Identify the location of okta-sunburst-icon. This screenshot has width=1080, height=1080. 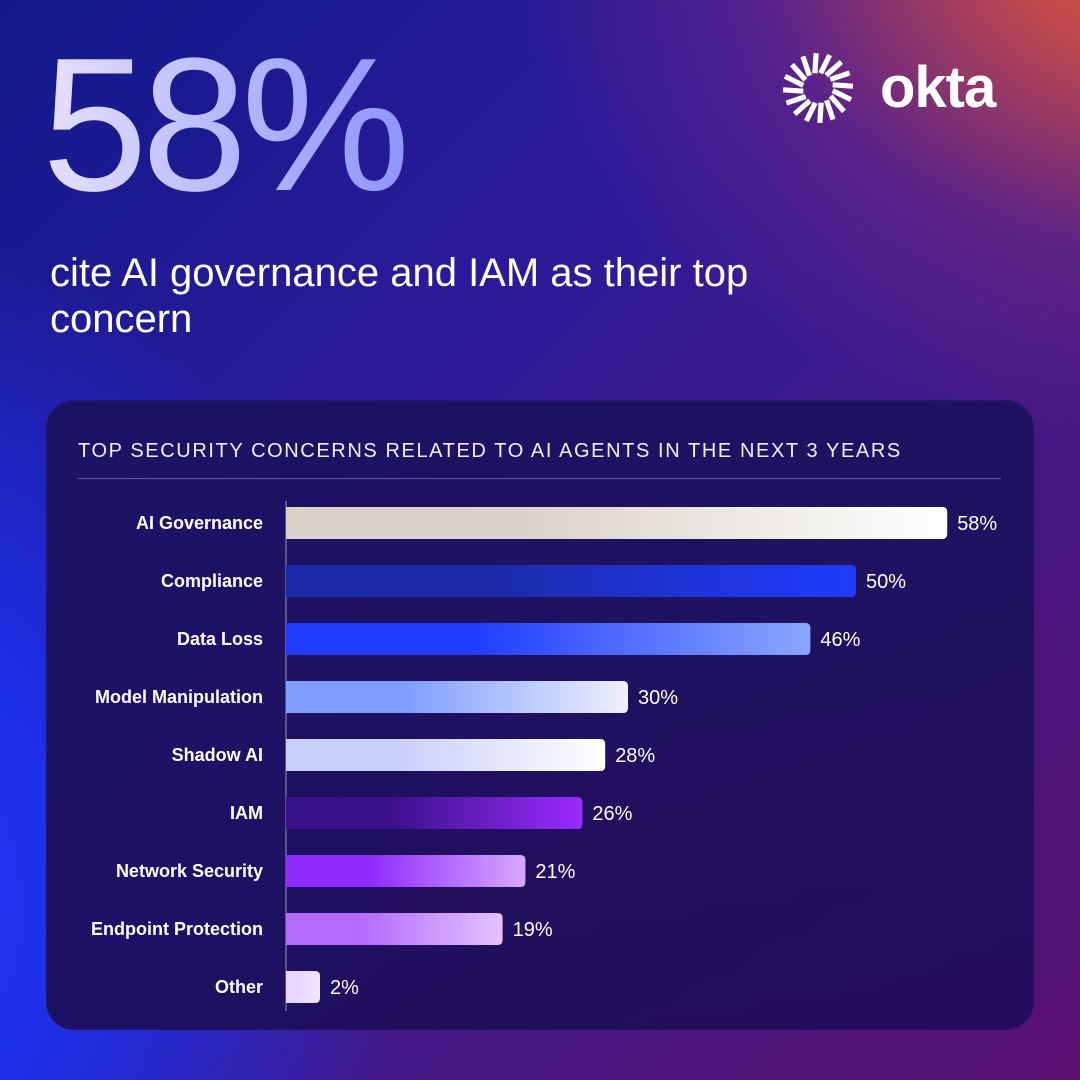
(818, 88).